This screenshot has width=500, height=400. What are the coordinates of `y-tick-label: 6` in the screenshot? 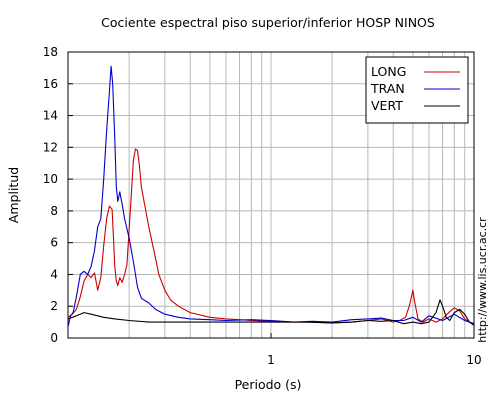 It's located at (54, 243).